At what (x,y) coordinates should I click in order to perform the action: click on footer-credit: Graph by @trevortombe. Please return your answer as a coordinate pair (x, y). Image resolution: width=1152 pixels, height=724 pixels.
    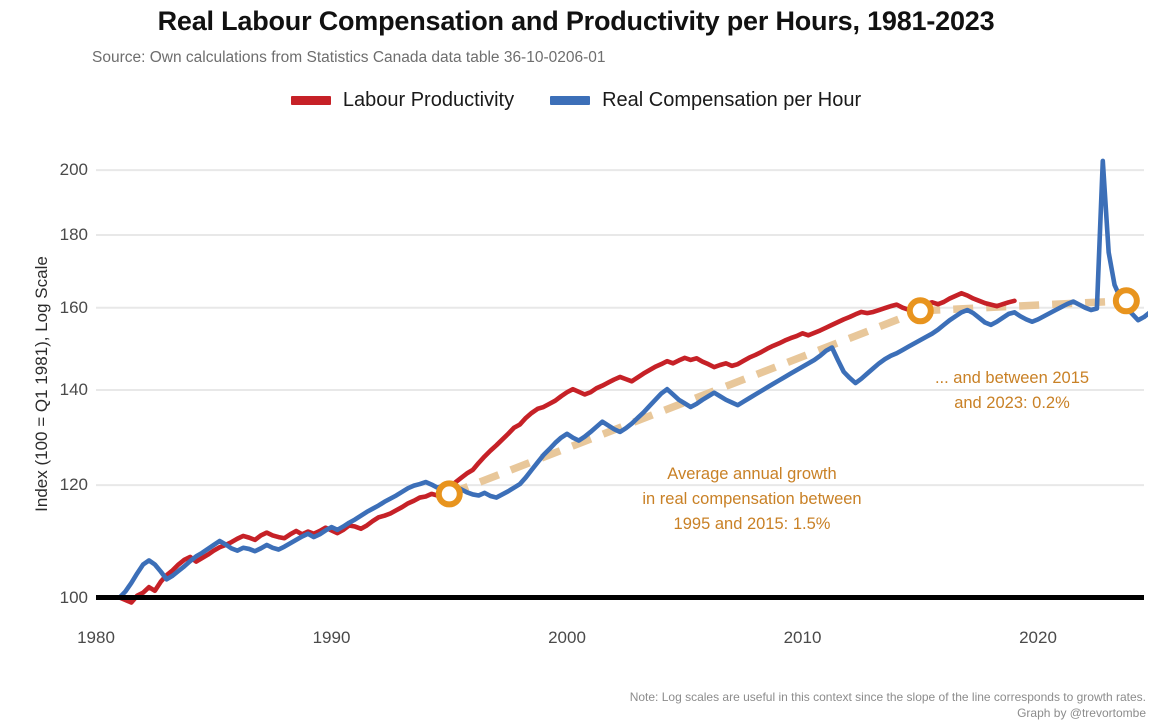
    Looking at the image, I should click on (1081, 713).